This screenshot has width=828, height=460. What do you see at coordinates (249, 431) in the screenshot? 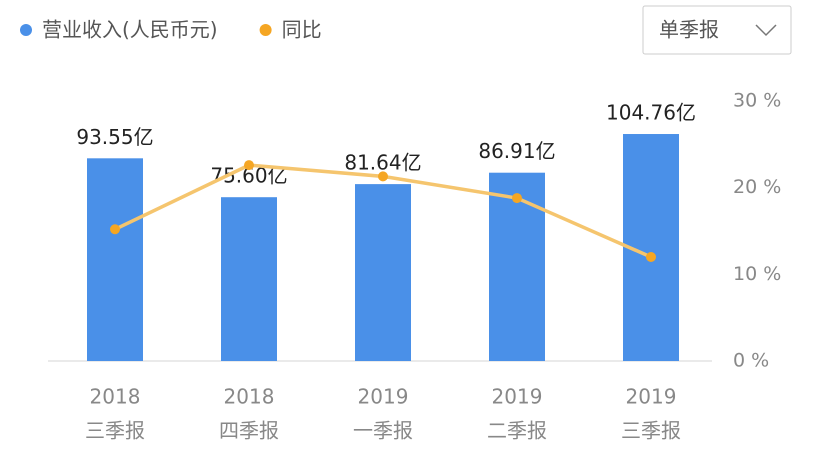
I see `x-tick-label: 四季报` at bounding box center [249, 431].